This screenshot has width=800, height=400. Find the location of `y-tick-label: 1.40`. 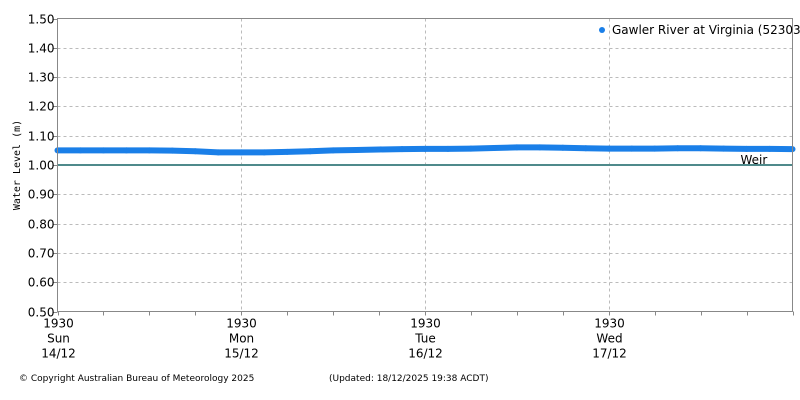

y-tick-label: 1.40 is located at coordinates (41, 49).